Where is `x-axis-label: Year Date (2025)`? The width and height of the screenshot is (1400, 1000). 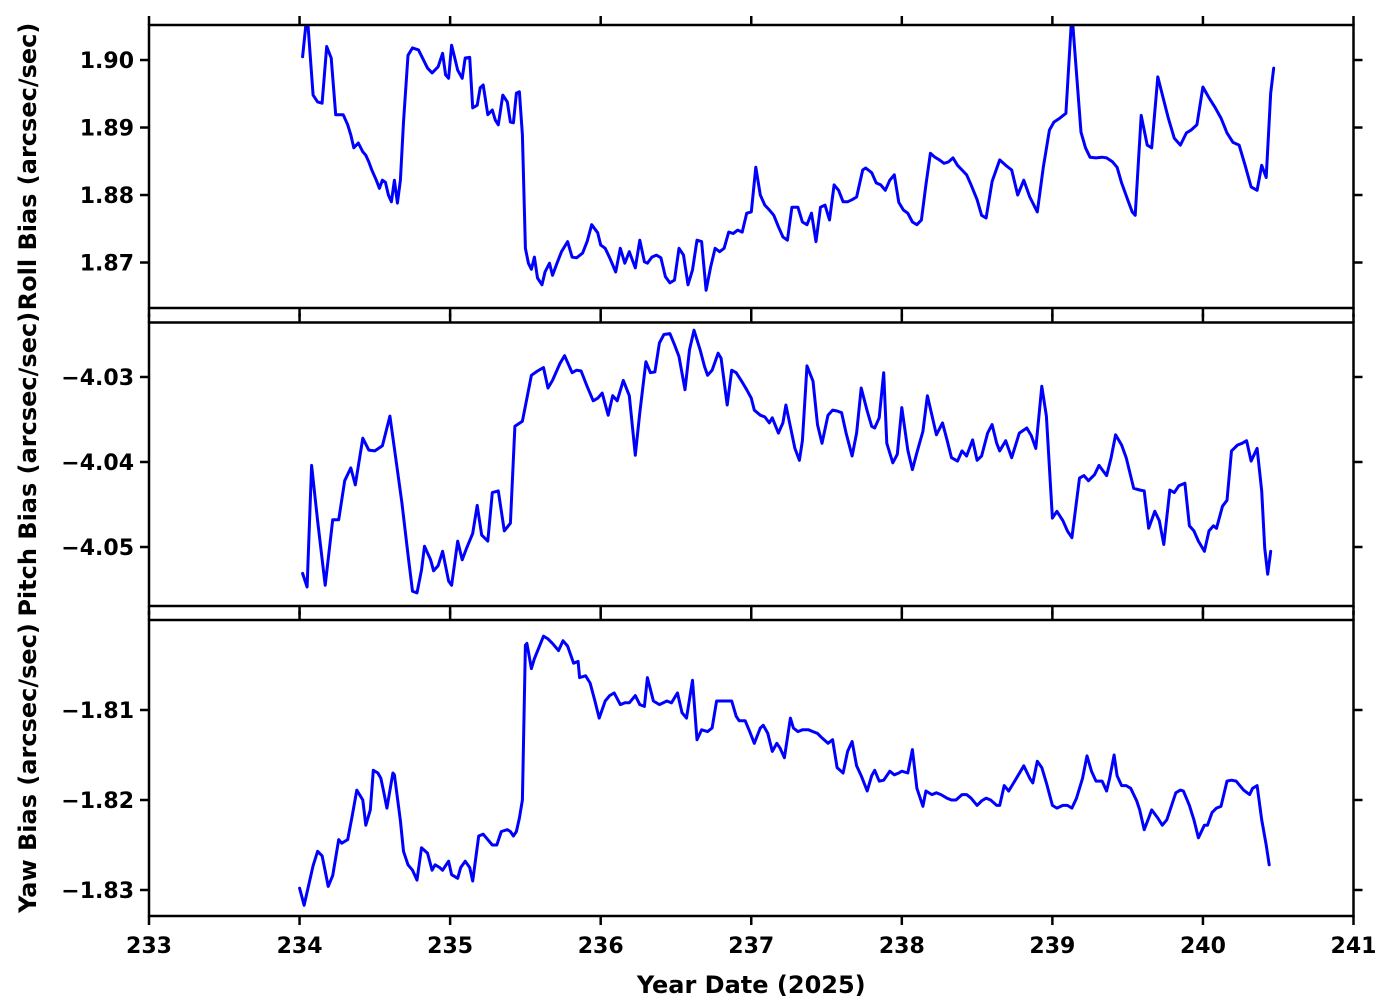 x-axis-label: Year Date (2025) is located at coordinates (751, 985).